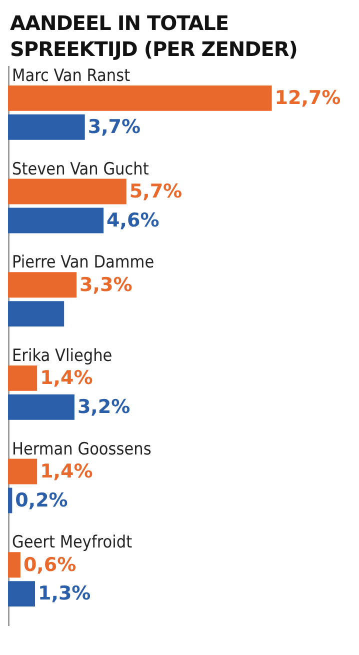  What do you see at coordinates (307, 98) in the screenshot?
I see `data-label: 12,7%` at bounding box center [307, 98].